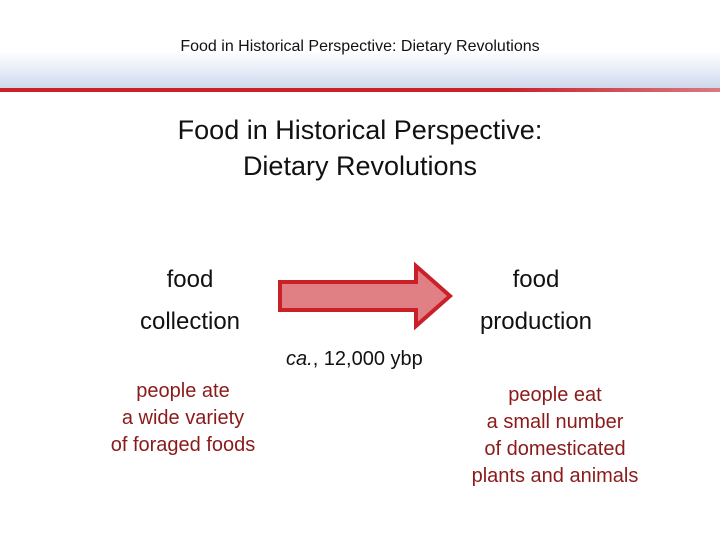 The image size is (720, 540). Describe the element at coordinates (190, 279) in the screenshot. I see `left-word-food: food` at that location.